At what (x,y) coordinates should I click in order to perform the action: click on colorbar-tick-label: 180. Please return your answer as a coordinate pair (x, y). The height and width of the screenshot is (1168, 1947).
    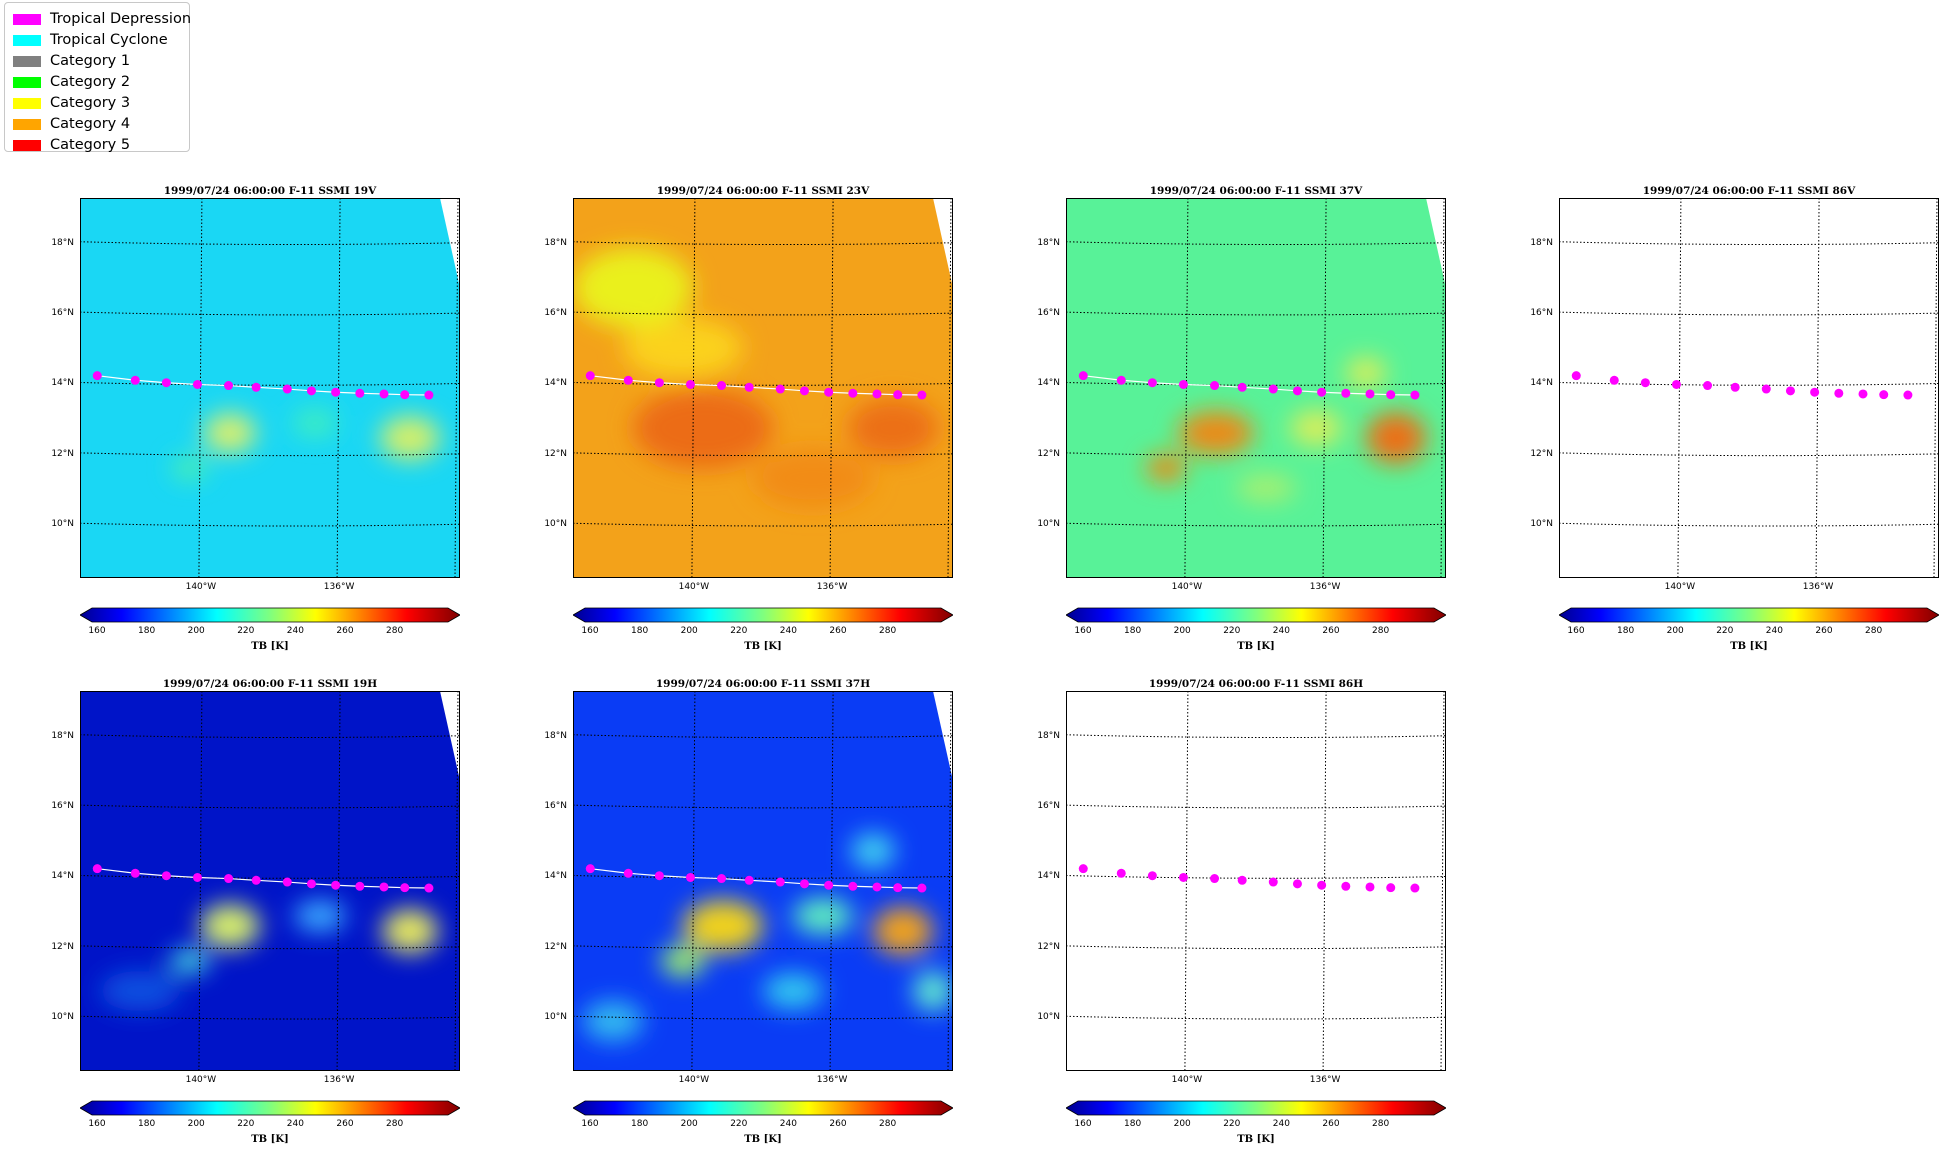
    Looking at the image, I should click on (147, 1124).